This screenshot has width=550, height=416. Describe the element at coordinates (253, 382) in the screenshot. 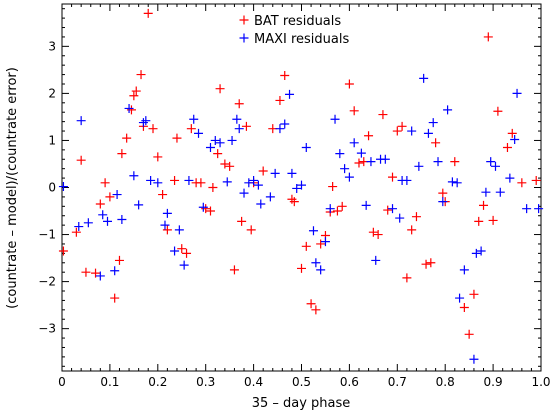

I see `x-tick-label: 0.4` at that location.